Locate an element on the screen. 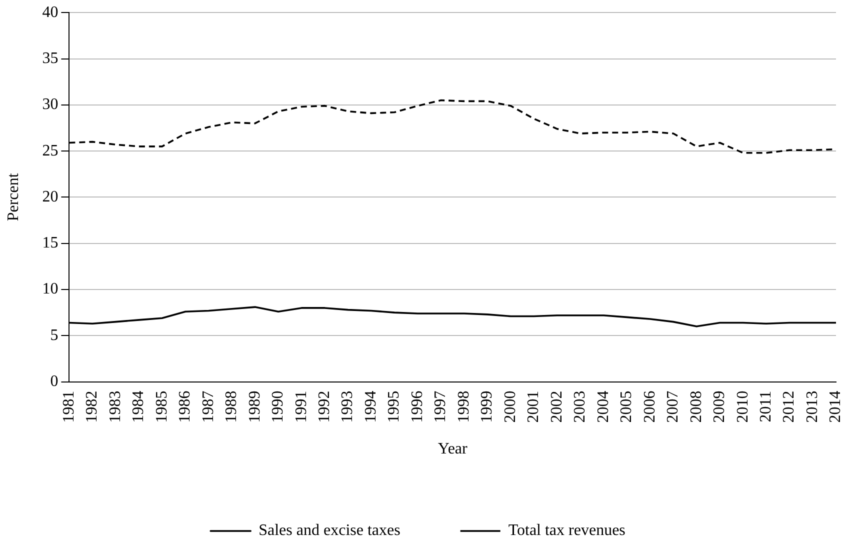 The width and height of the screenshot is (866, 549). x-tick-label: 2002 is located at coordinates (557, 406).